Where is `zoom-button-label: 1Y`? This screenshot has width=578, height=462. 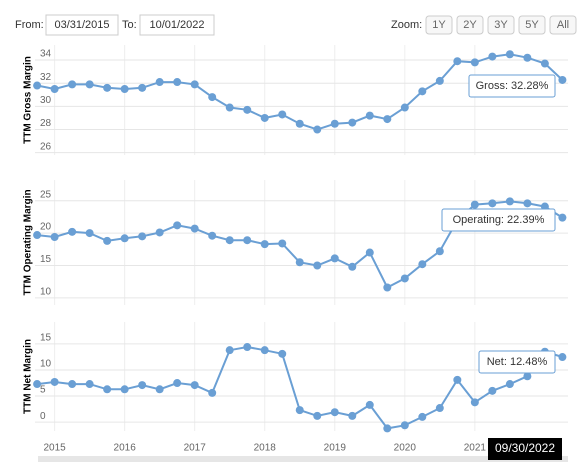 zoom-button-label: 1Y is located at coordinates (439, 25).